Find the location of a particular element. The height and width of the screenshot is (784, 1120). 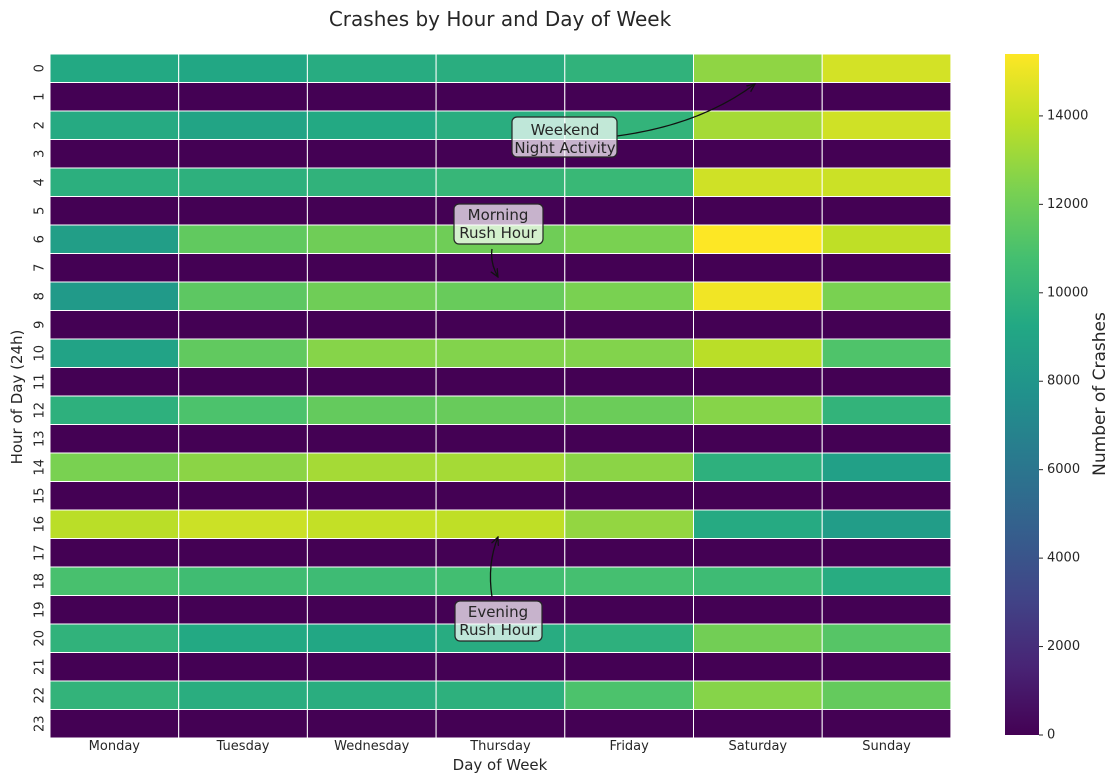

x-tick-label: Saturday is located at coordinates (758, 746).